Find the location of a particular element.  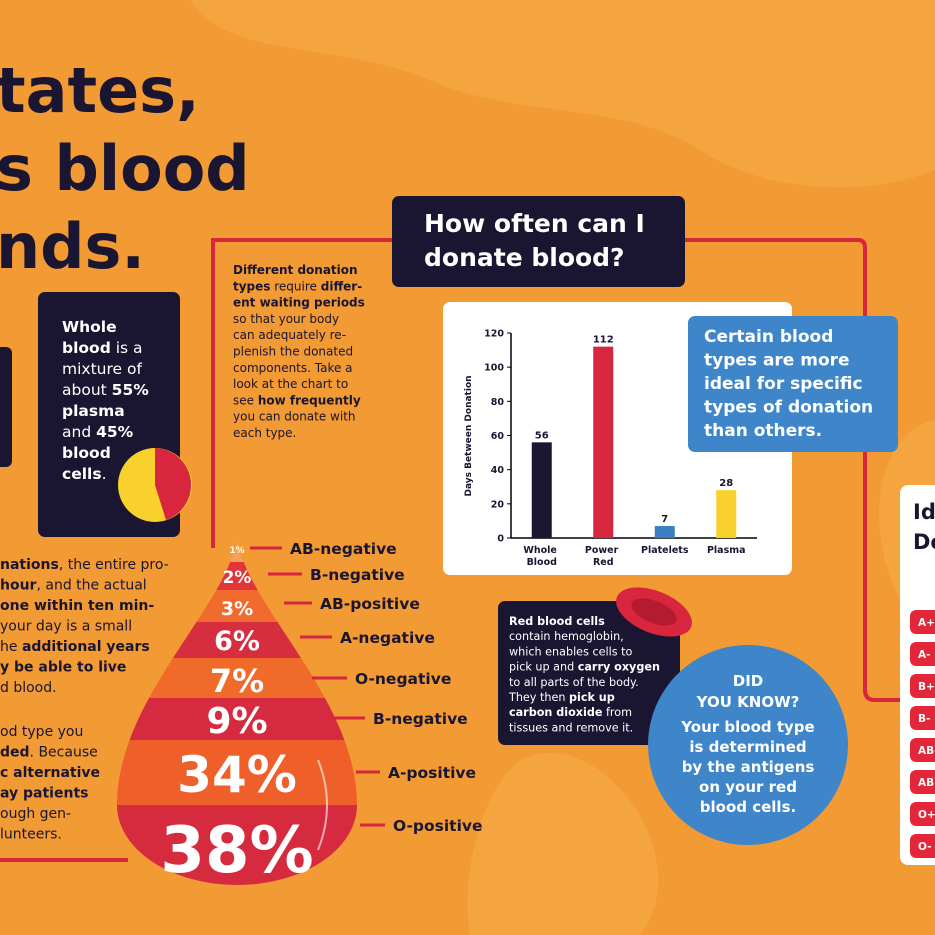

text-span: is a is located at coordinates (127, 348).